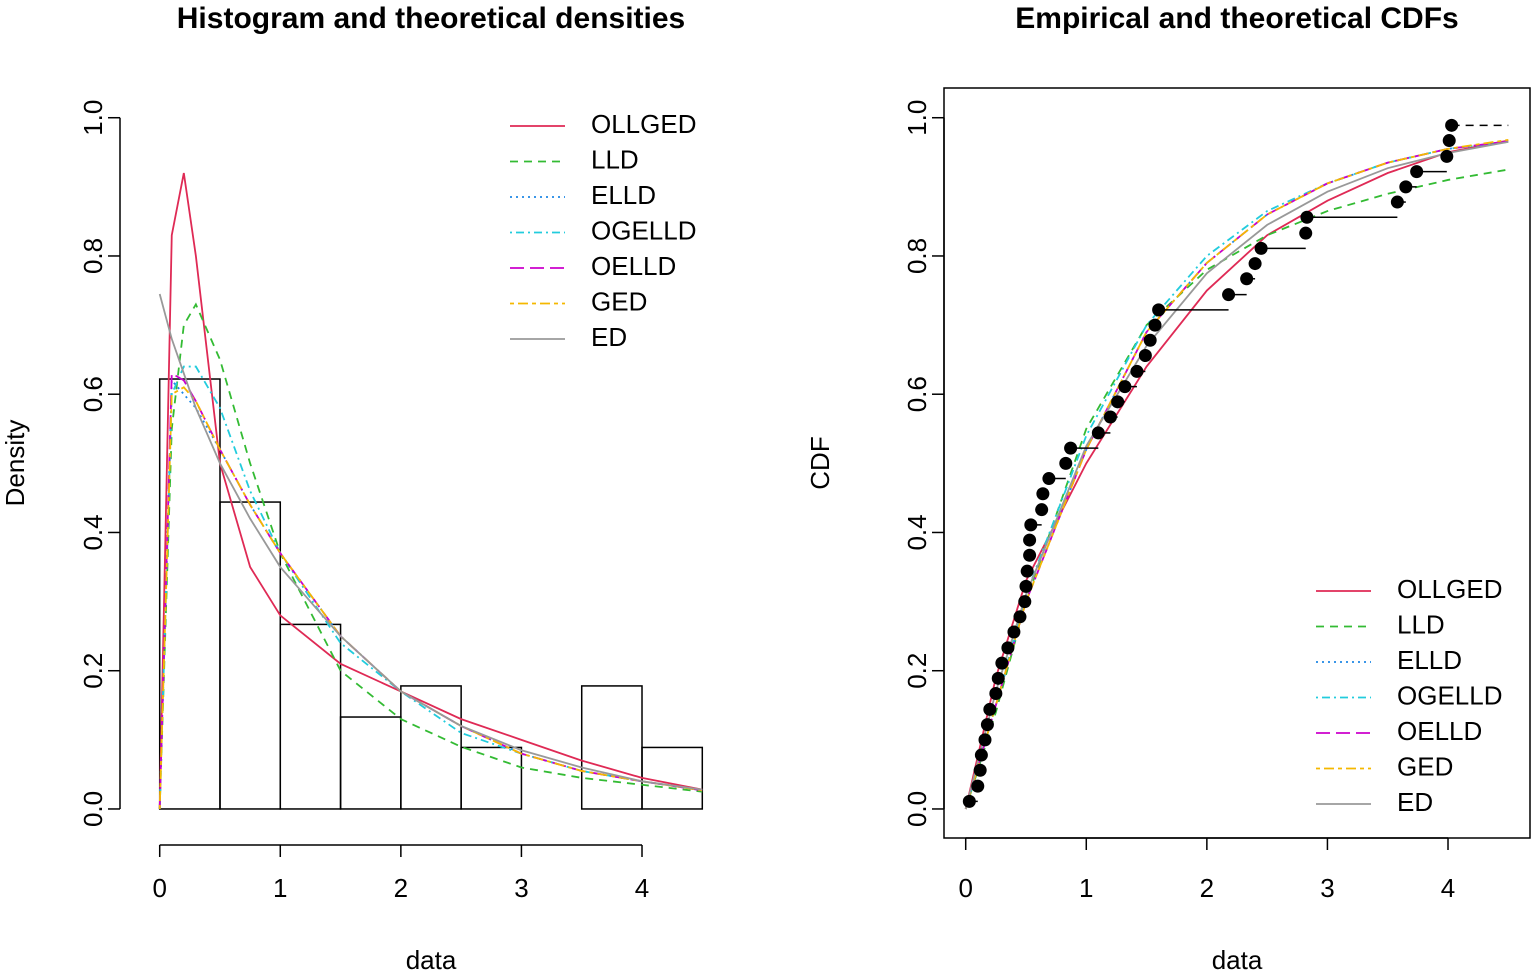  I want to click on y-axis-label: CDF, so click(820, 462).